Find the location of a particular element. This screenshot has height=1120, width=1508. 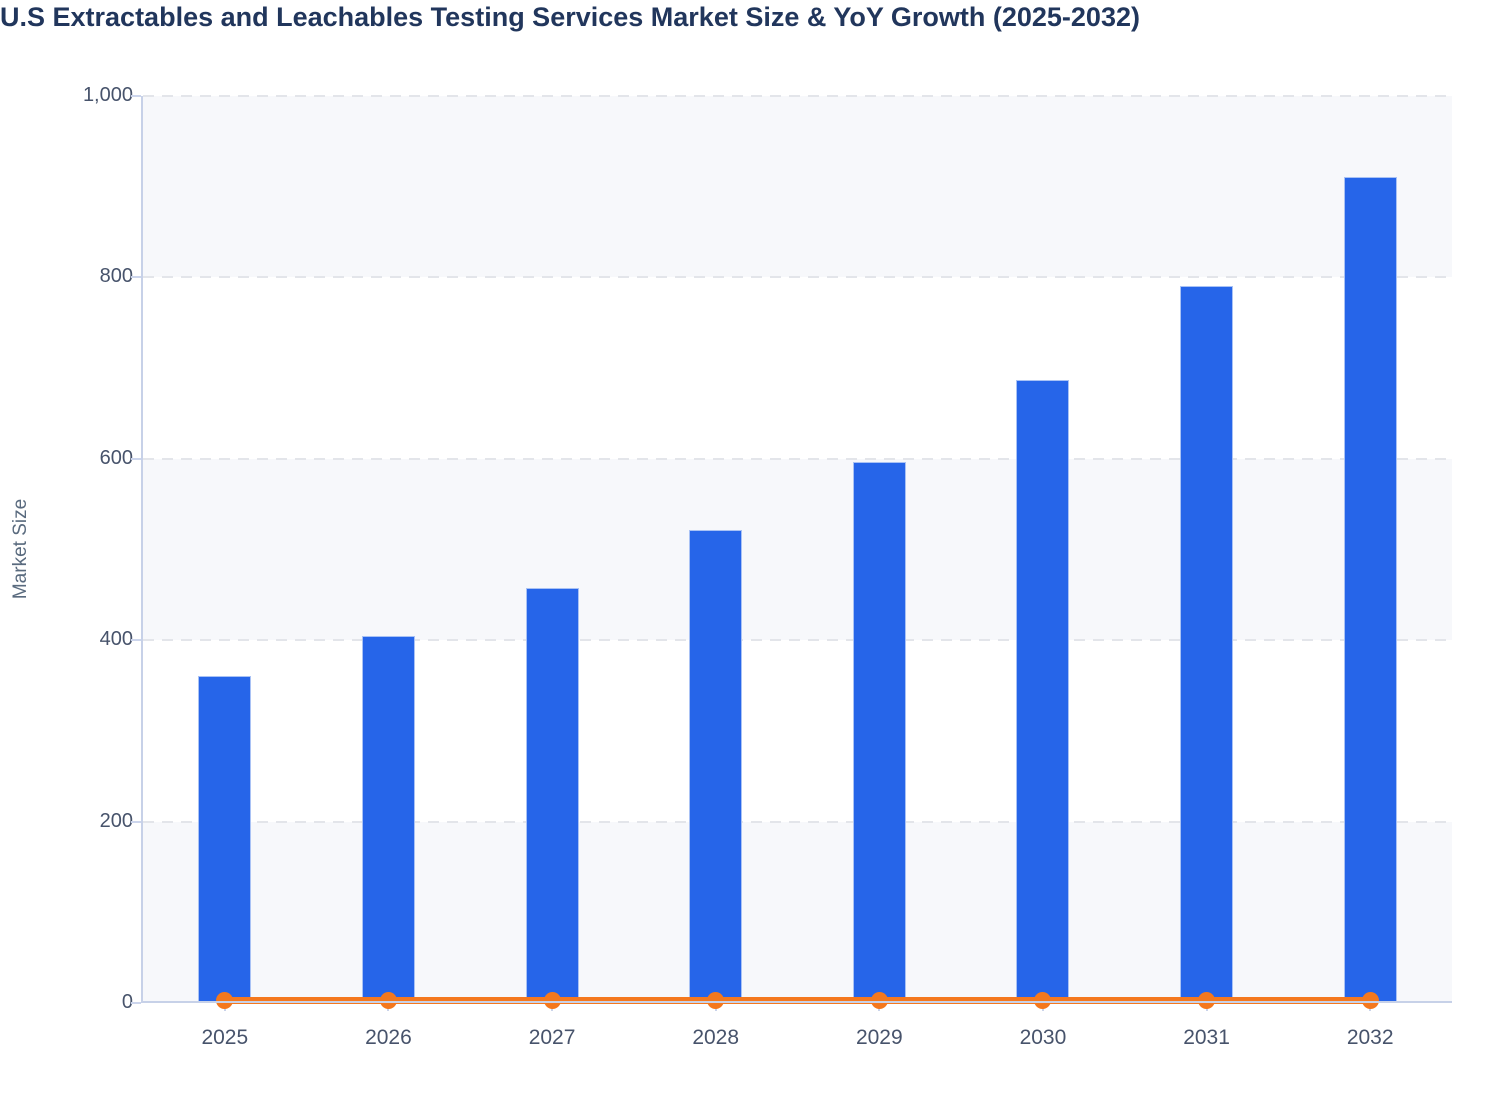

yoy-growth-marker-2028 is located at coordinates (716, 1001).